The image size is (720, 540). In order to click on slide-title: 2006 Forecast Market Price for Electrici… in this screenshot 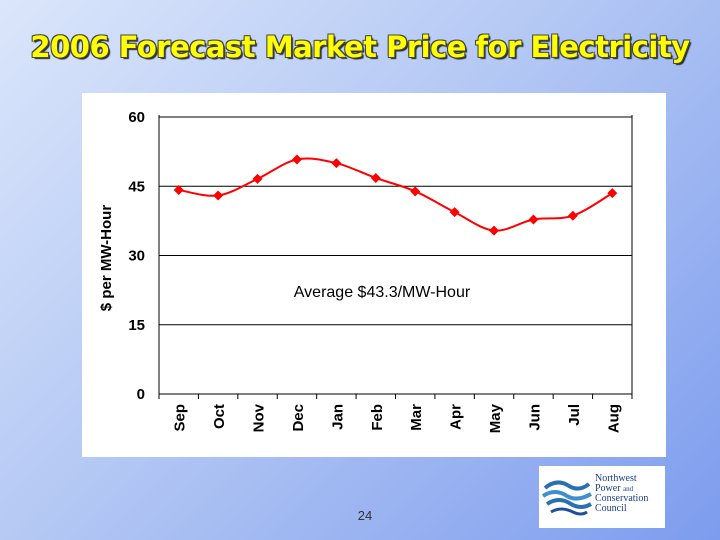, I will do `click(360, 47)`.